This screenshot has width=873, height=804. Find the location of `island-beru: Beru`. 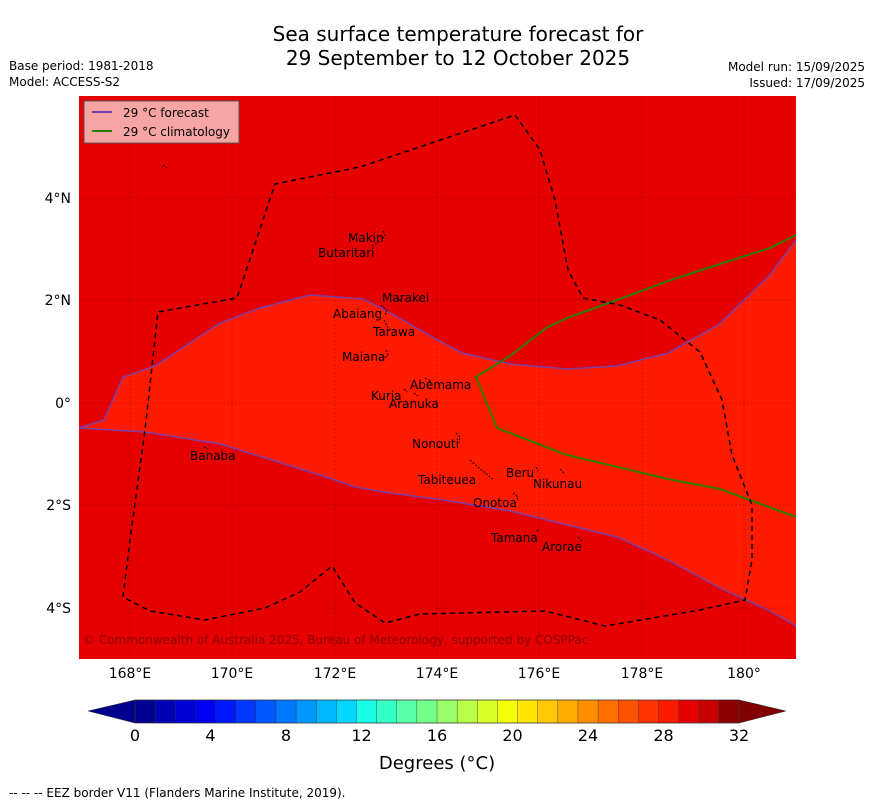

island-beru: Beru is located at coordinates (520, 473).